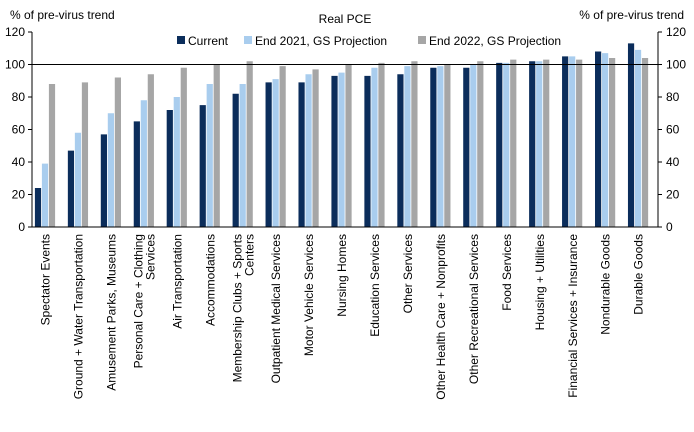 This screenshot has width=694, height=432. What do you see at coordinates (208, 41) in the screenshot?
I see `legend-label: Current` at bounding box center [208, 41].